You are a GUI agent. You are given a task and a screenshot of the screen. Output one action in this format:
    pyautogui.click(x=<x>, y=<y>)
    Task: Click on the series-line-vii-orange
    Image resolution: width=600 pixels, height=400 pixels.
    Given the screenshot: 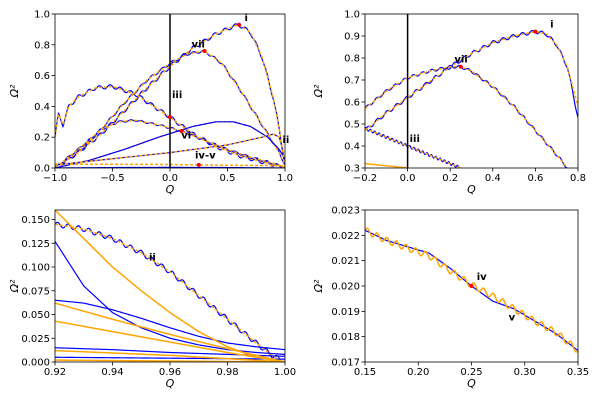 What is the action you would take?
    pyautogui.click(x=466, y=117)
    